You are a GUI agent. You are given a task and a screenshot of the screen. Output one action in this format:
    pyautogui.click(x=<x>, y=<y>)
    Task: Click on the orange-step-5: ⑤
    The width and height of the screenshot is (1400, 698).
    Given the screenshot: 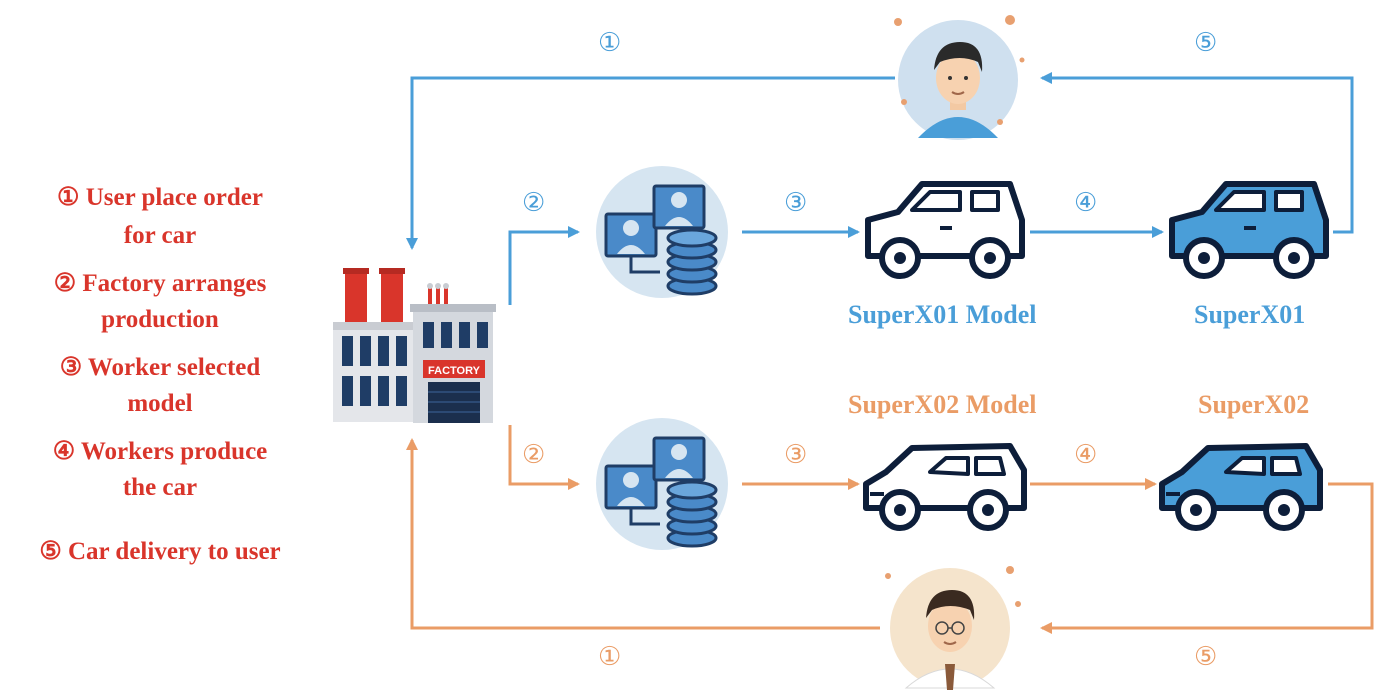 What is the action you would take?
    pyautogui.click(x=1206, y=657)
    